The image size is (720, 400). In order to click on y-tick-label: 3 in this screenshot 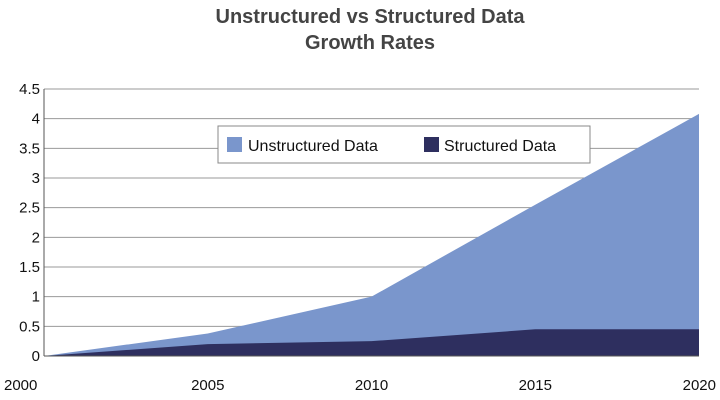, I will do `click(36, 178)`.